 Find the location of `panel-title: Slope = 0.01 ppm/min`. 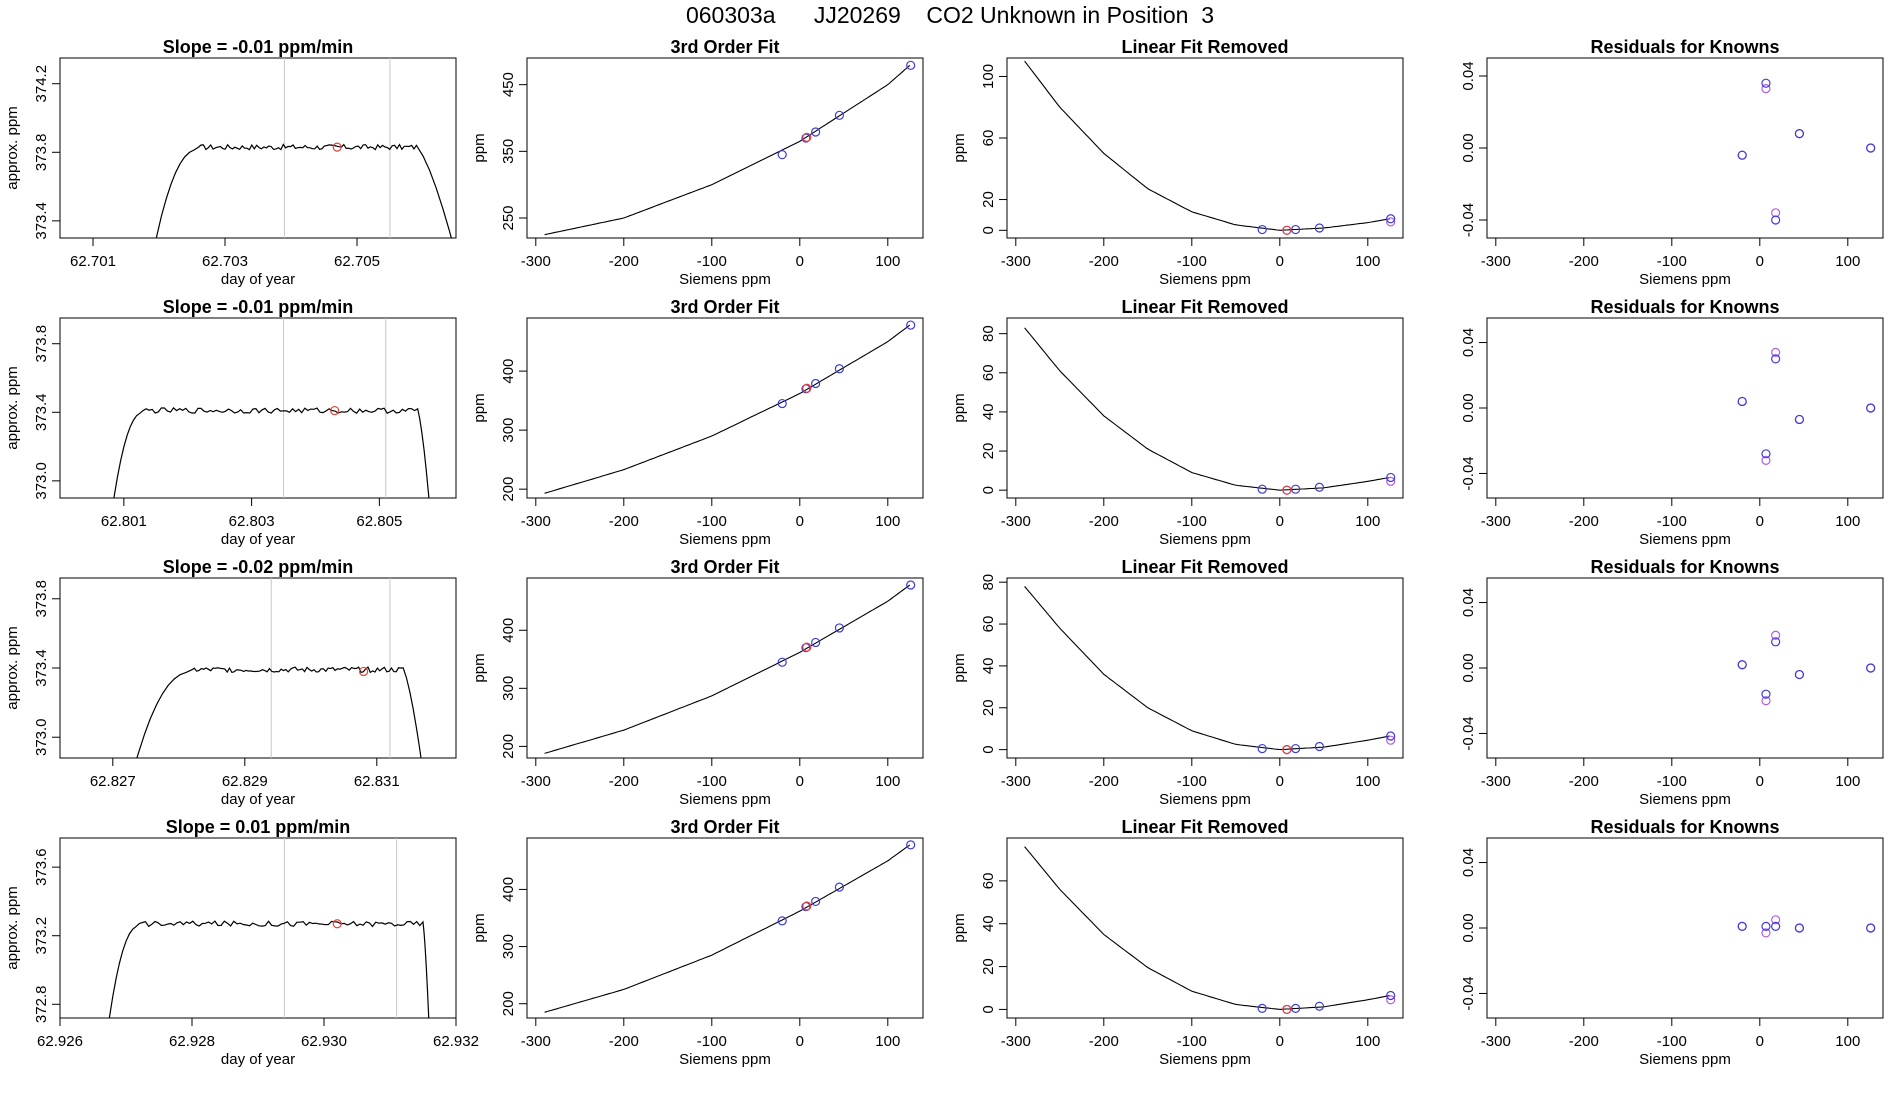

panel-title: Slope = 0.01 ppm/min is located at coordinates (258, 827).